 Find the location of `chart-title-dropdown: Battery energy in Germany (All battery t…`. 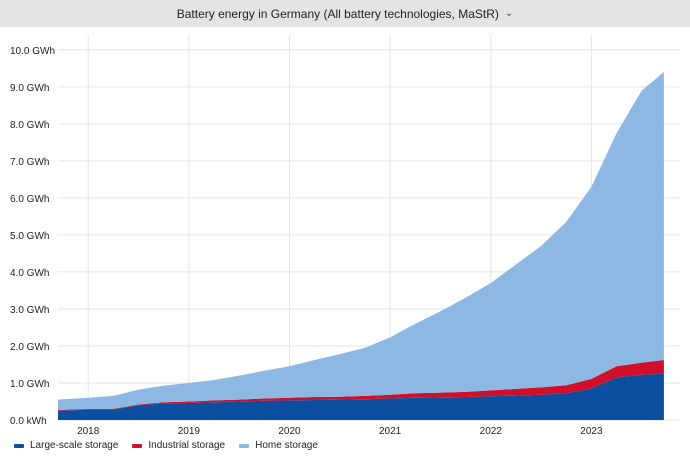

chart-title-dropdown: Battery energy in Germany (All battery t… is located at coordinates (345, 13).